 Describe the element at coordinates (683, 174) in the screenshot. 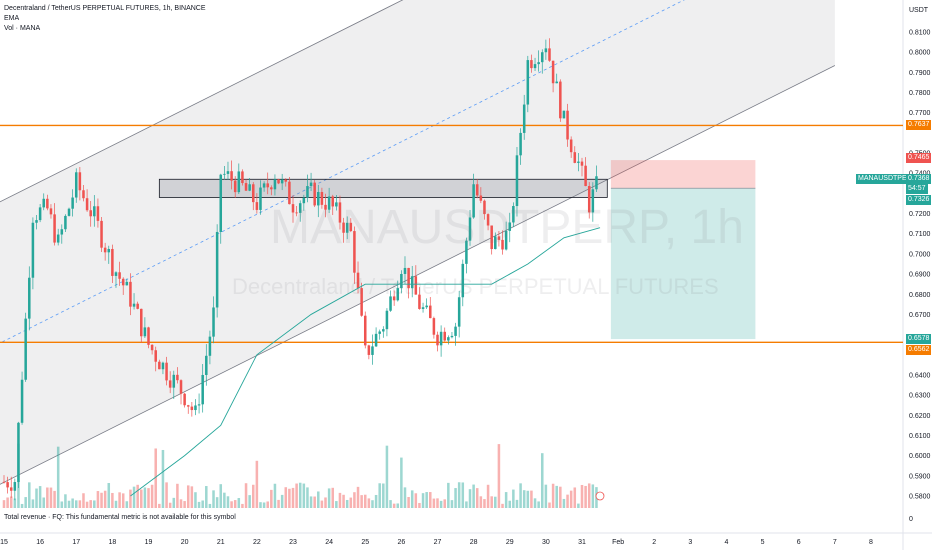

I see `stop-loss-zone` at that location.